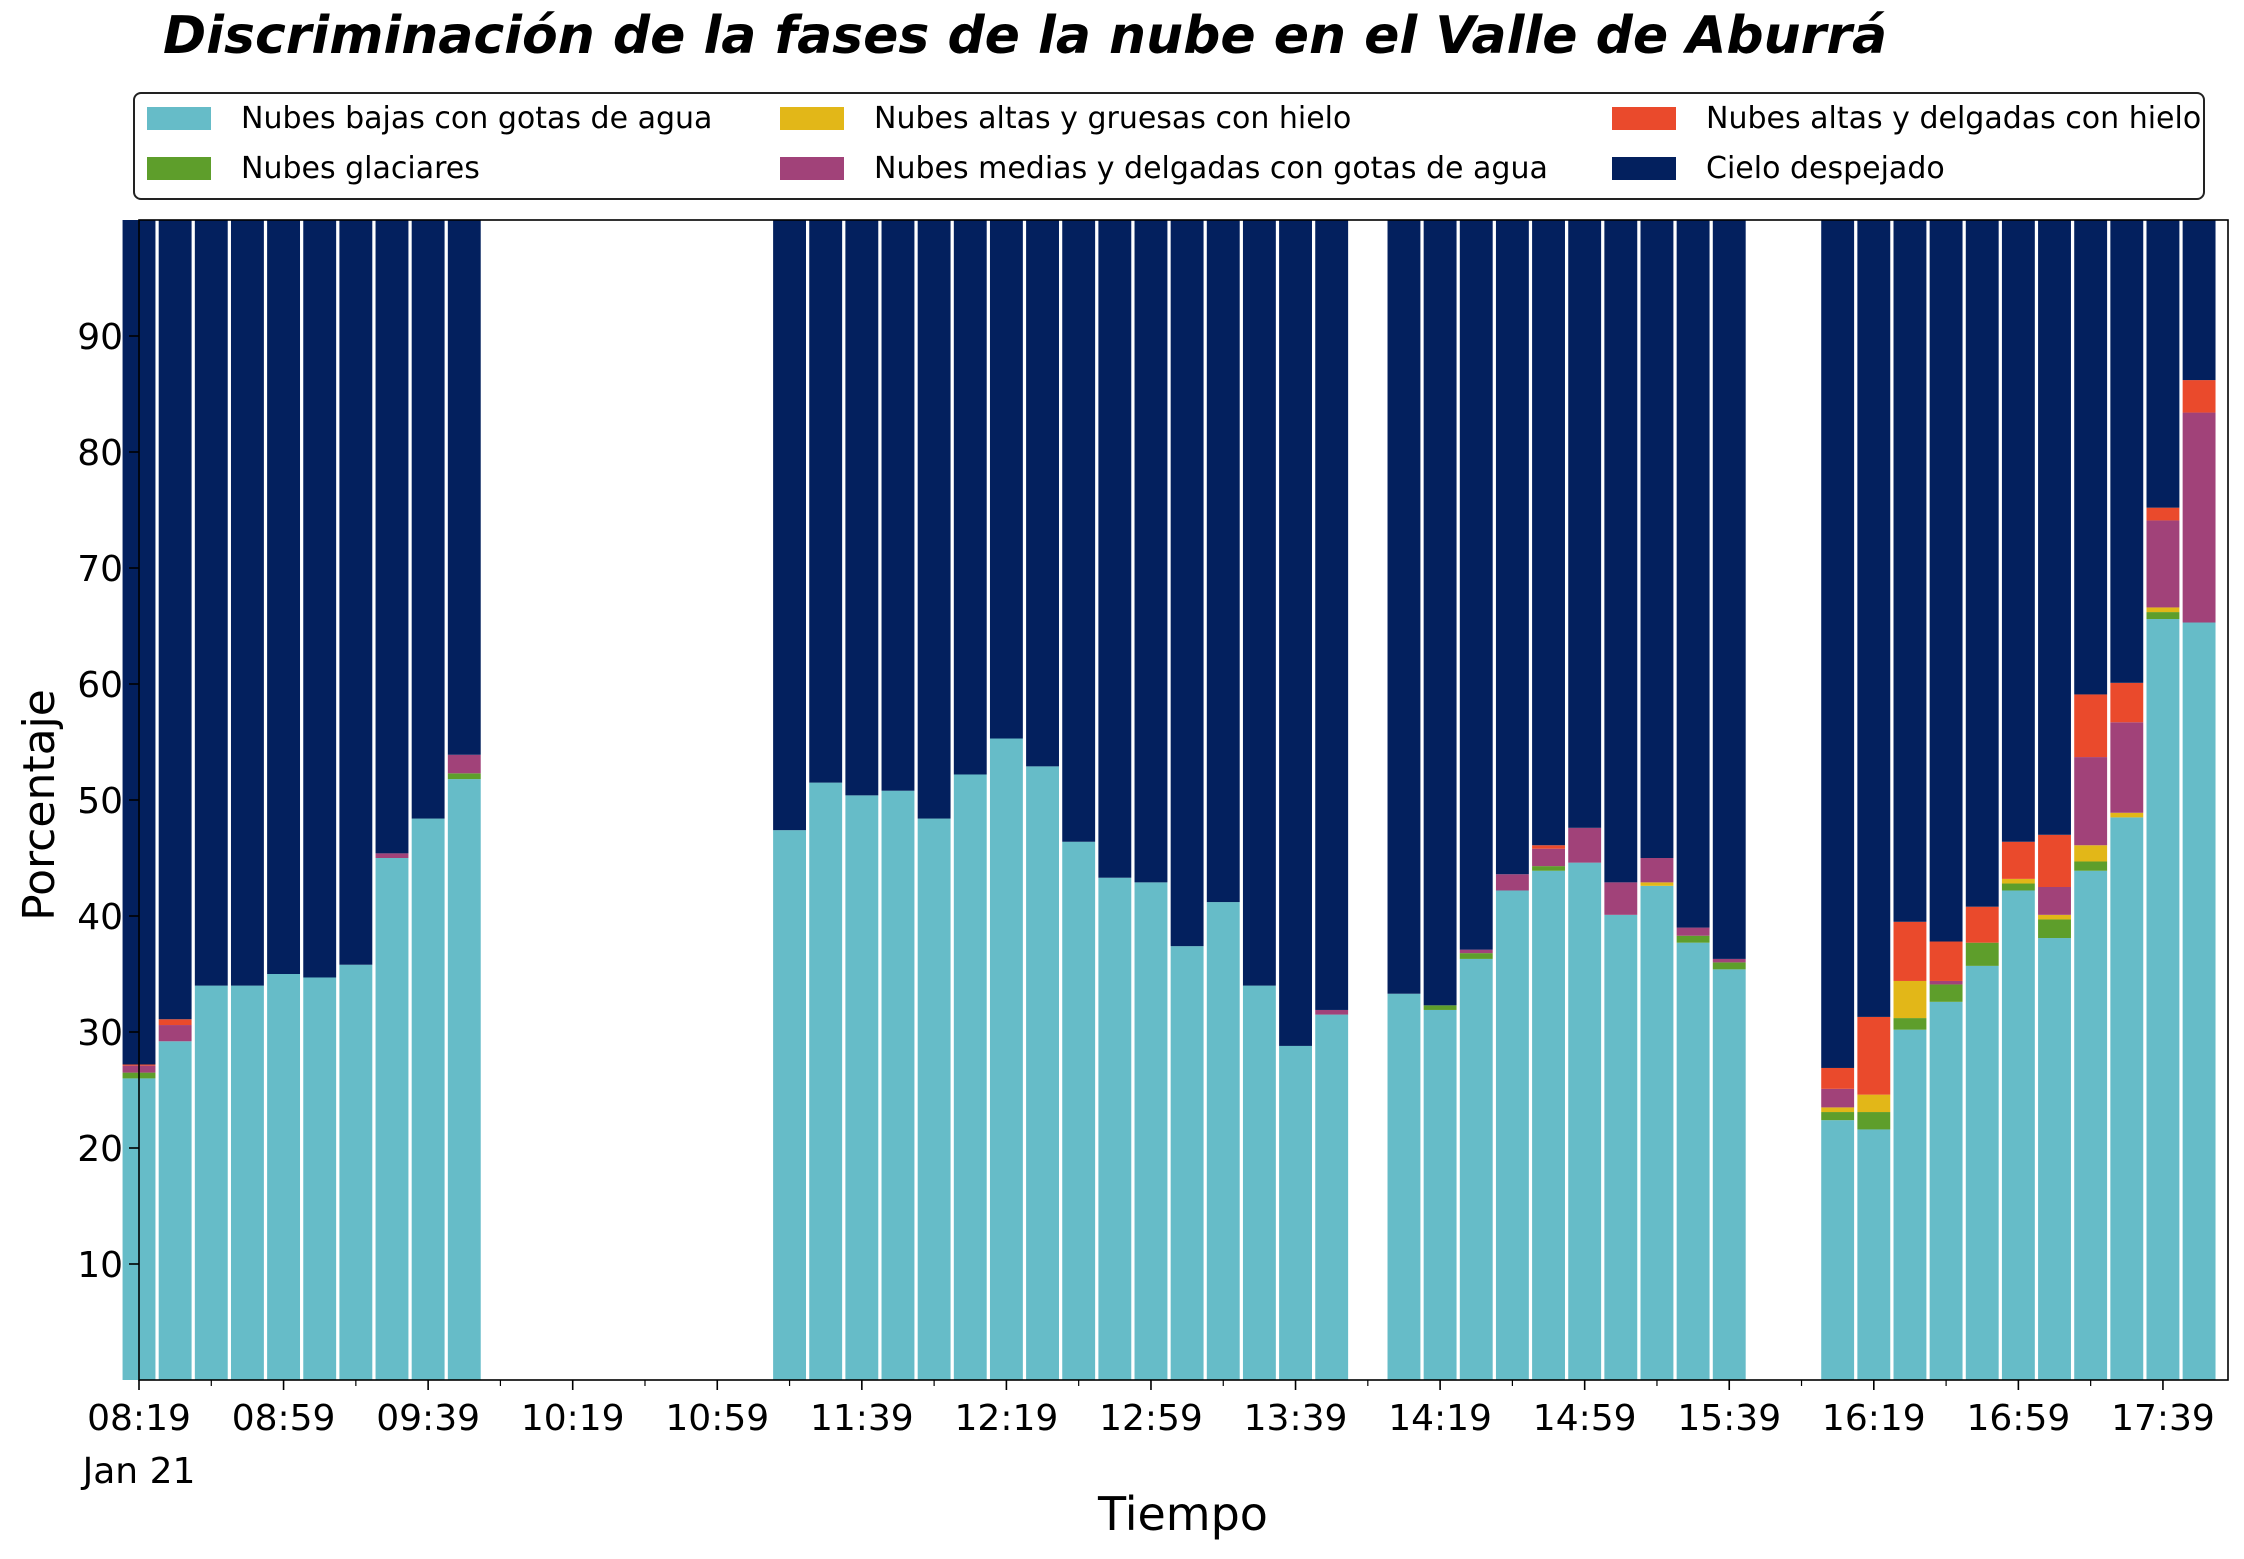 The image size is (2244, 1559). What do you see at coordinates (1007, 1418) in the screenshot?
I see `x-tick-label: 12:19` at bounding box center [1007, 1418].